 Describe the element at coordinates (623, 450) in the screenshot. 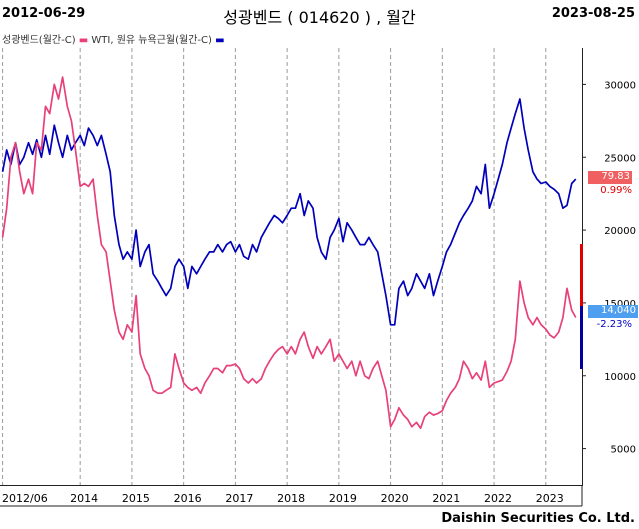

I see `y-tick-label: 5000` at that location.